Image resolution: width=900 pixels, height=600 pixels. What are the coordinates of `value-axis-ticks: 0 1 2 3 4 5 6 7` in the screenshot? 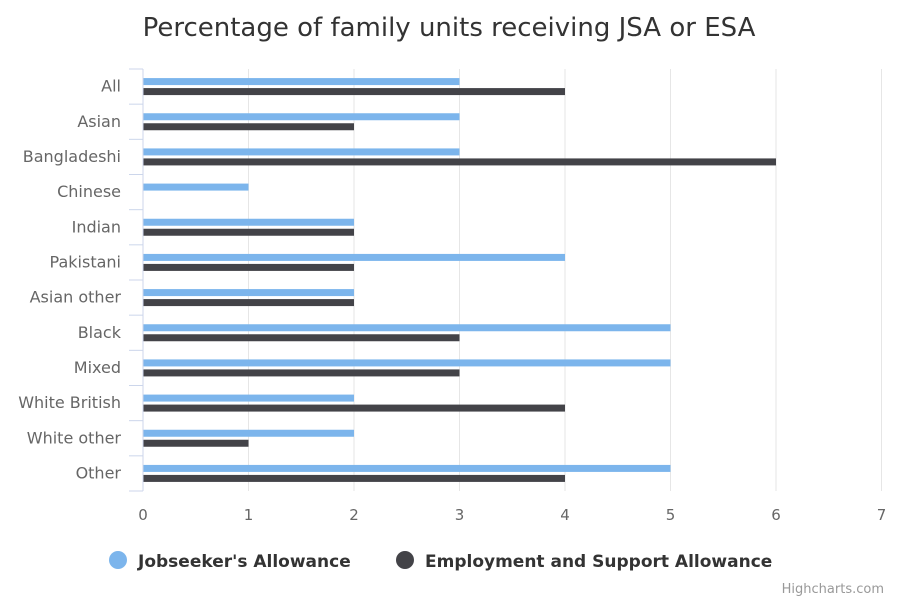 It's located at (512, 515).